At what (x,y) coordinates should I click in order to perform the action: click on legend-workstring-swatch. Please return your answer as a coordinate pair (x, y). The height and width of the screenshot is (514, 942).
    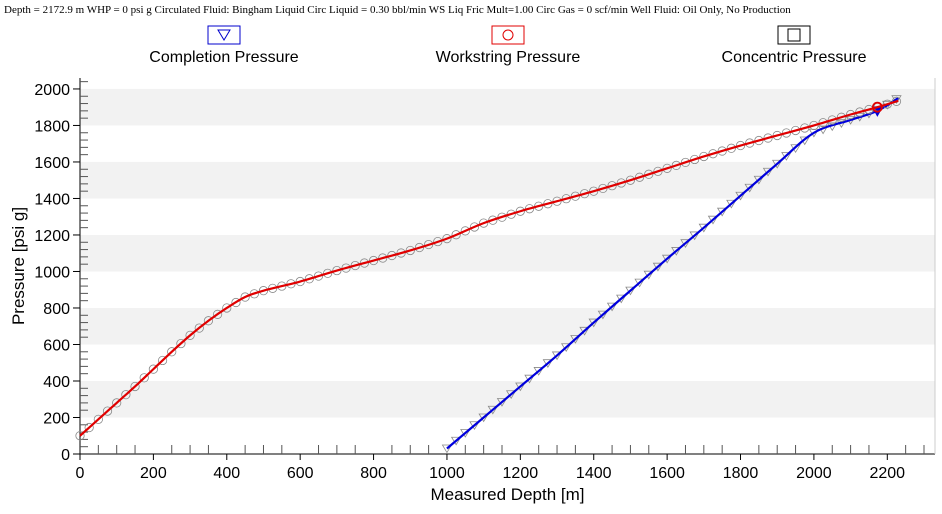
    Looking at the image, I should click on (508, 35).